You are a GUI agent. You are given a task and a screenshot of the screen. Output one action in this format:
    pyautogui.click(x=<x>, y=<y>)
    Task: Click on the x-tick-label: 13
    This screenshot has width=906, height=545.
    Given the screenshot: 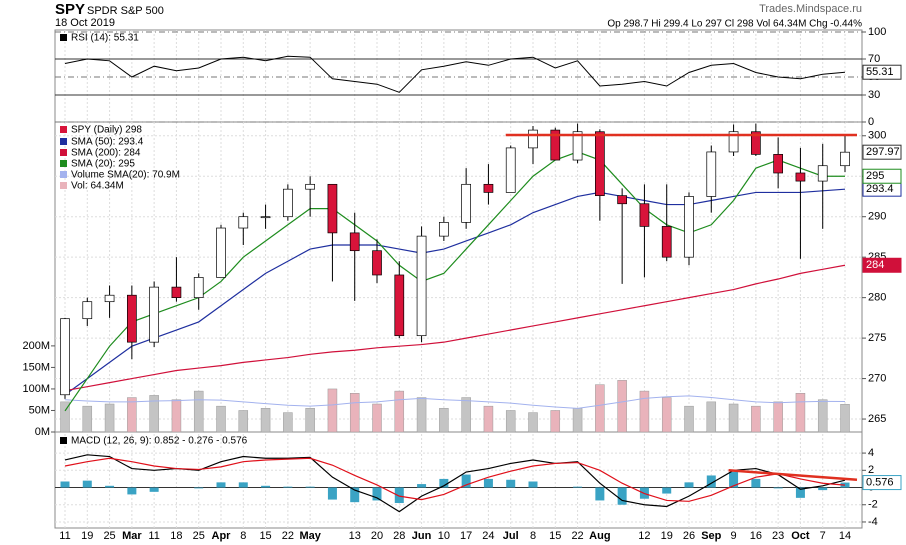 What is the action you would take?
    pyautogui.click(x=355, y=536)
    